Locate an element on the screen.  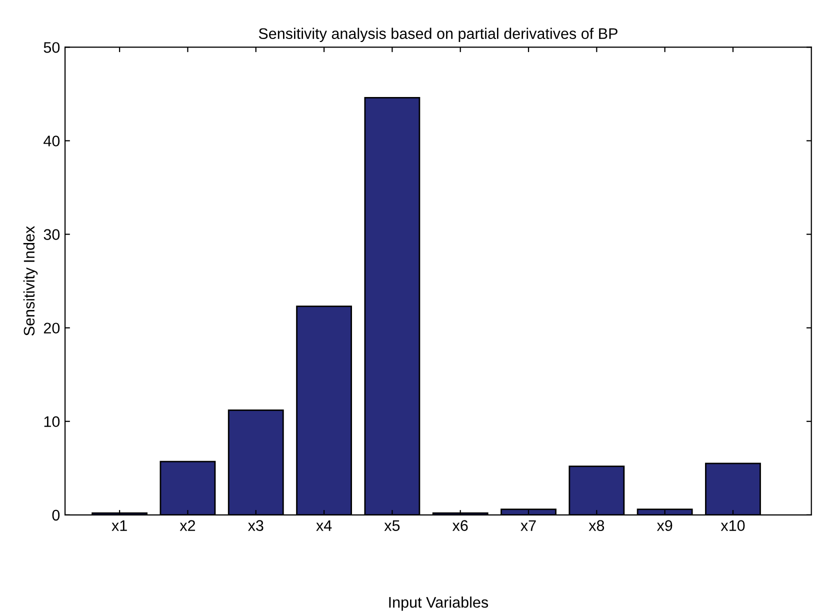
y-tick-label: 10 is located at coordinates (52, 422).